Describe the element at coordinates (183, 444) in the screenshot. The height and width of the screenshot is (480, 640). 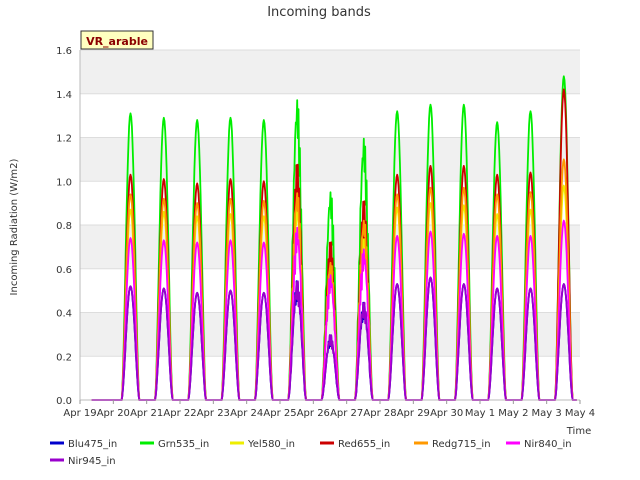
I see `legend-label: Grn535_in` at that location.